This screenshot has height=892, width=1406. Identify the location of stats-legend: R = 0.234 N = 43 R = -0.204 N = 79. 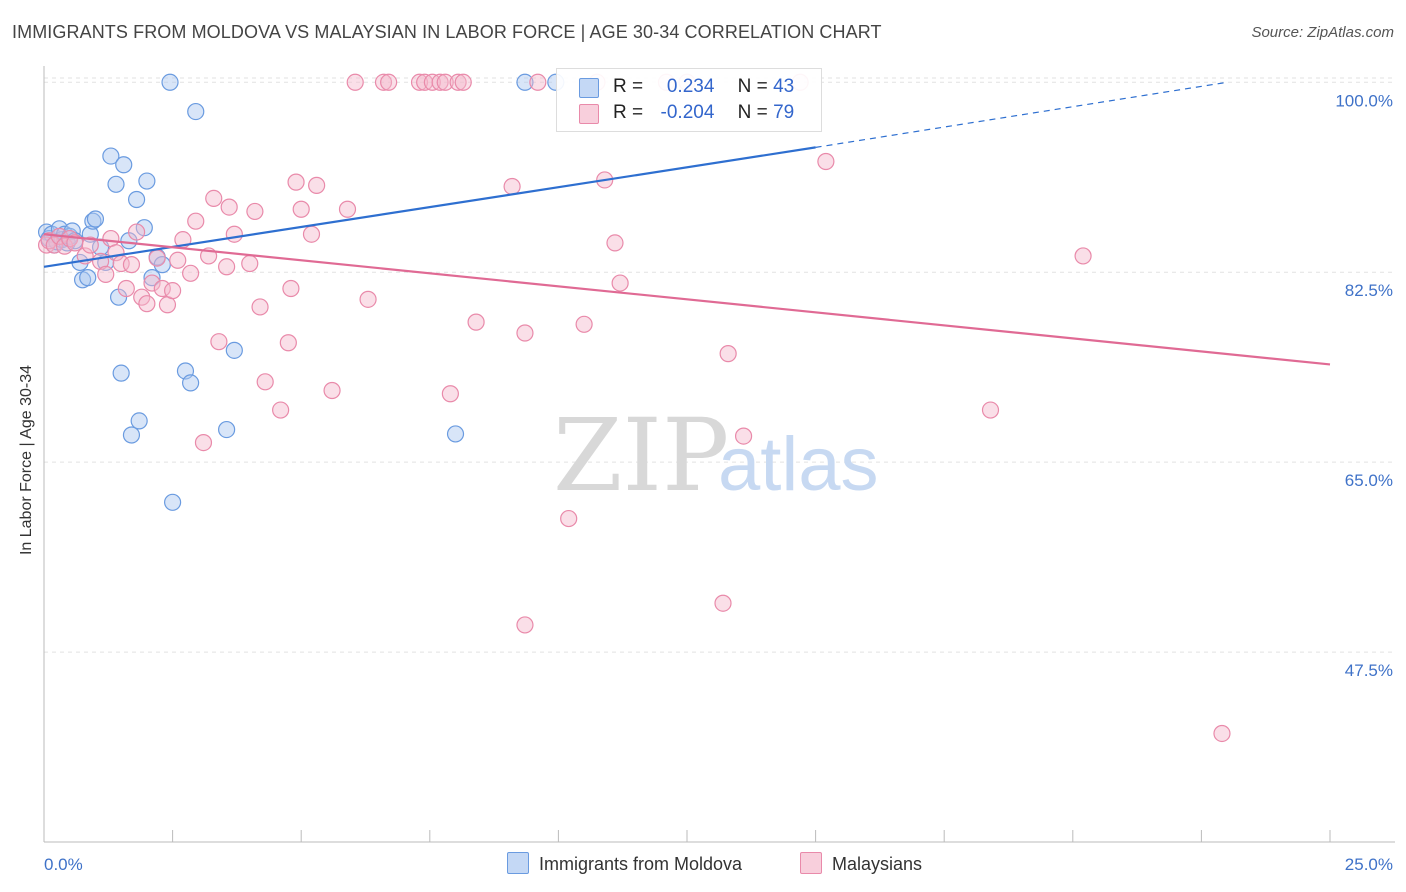
(689, 100).